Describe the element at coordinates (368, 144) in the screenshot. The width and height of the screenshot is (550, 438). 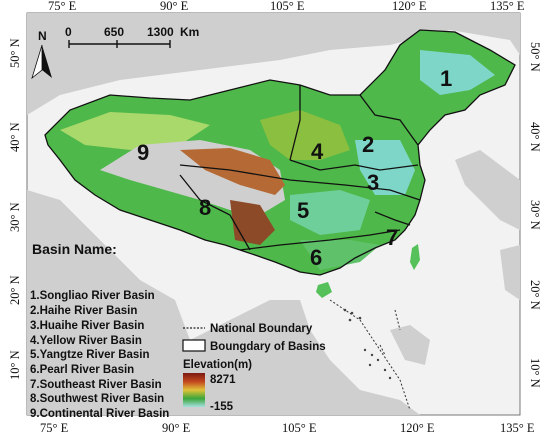
I see `basin-number-2: 2` at that location.